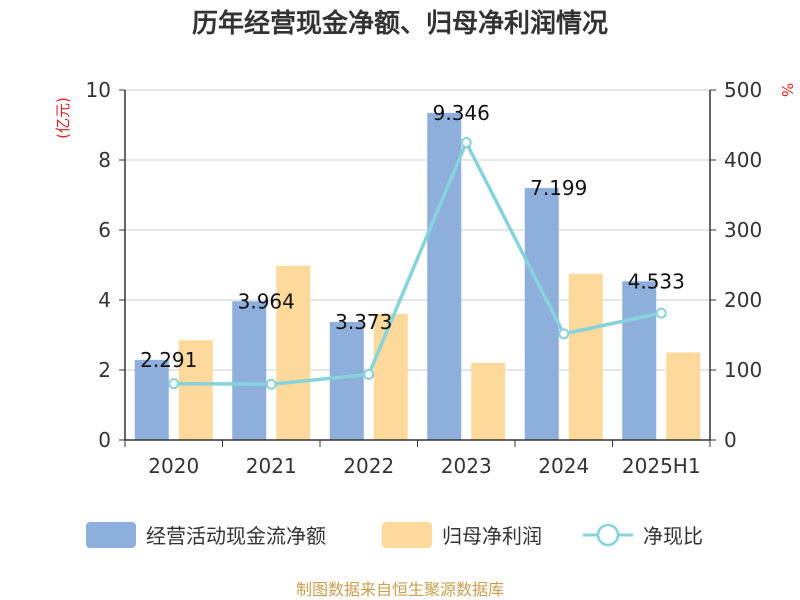 The width and height of the screenshot is (800, 600). What do you see at coordinates (111, 535) in the screenshot?
I see `legend-swatch-cashflow` at bounding box center [111, 535].